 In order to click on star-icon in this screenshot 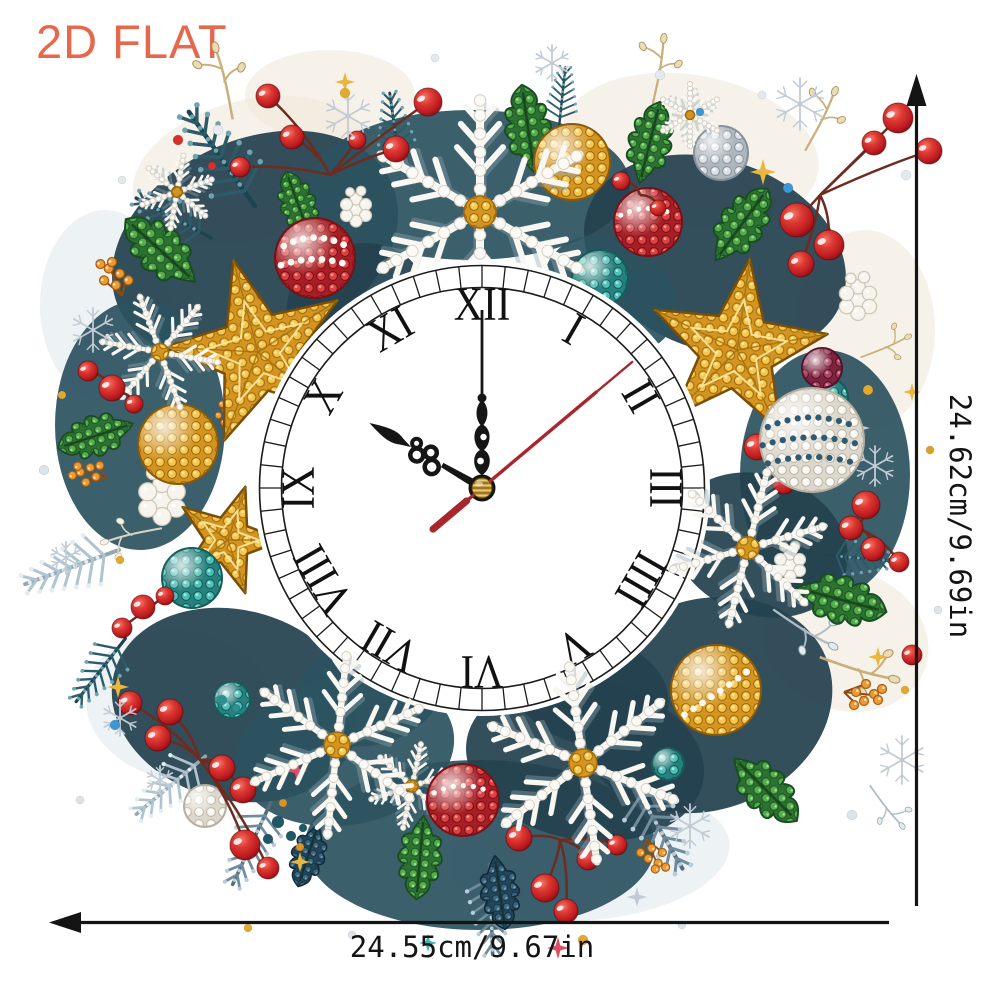, I will do `click(741, 345)`.